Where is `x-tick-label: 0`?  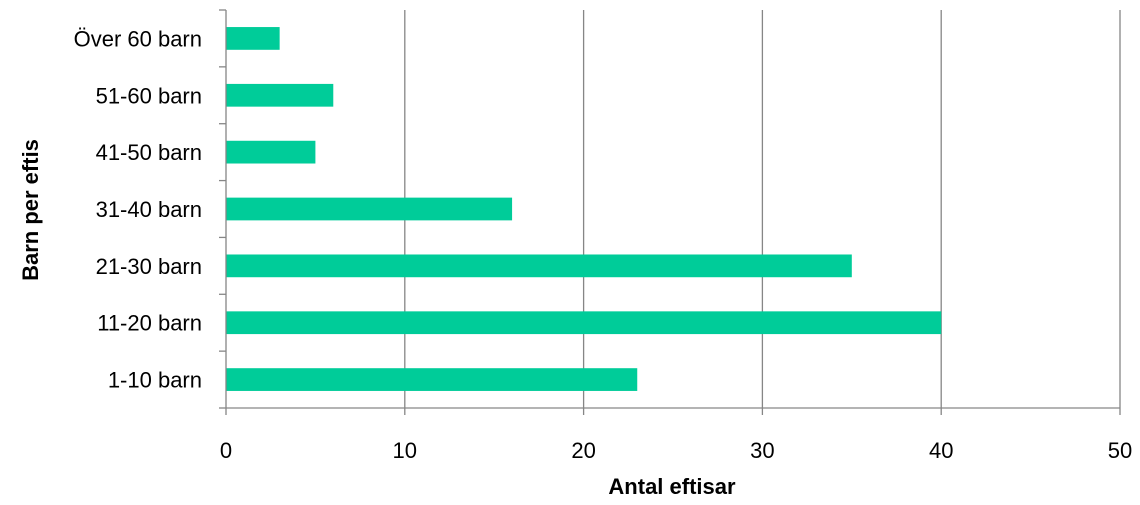
x-tick-label: 0 is located at coordinates (226, 450).